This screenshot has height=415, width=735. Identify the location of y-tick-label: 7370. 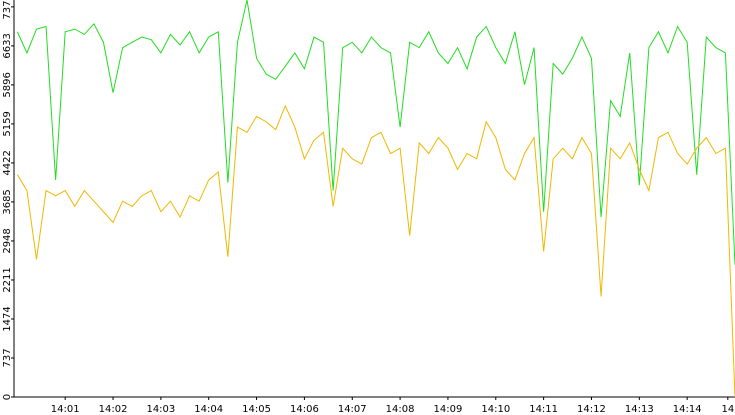
(7, 10).